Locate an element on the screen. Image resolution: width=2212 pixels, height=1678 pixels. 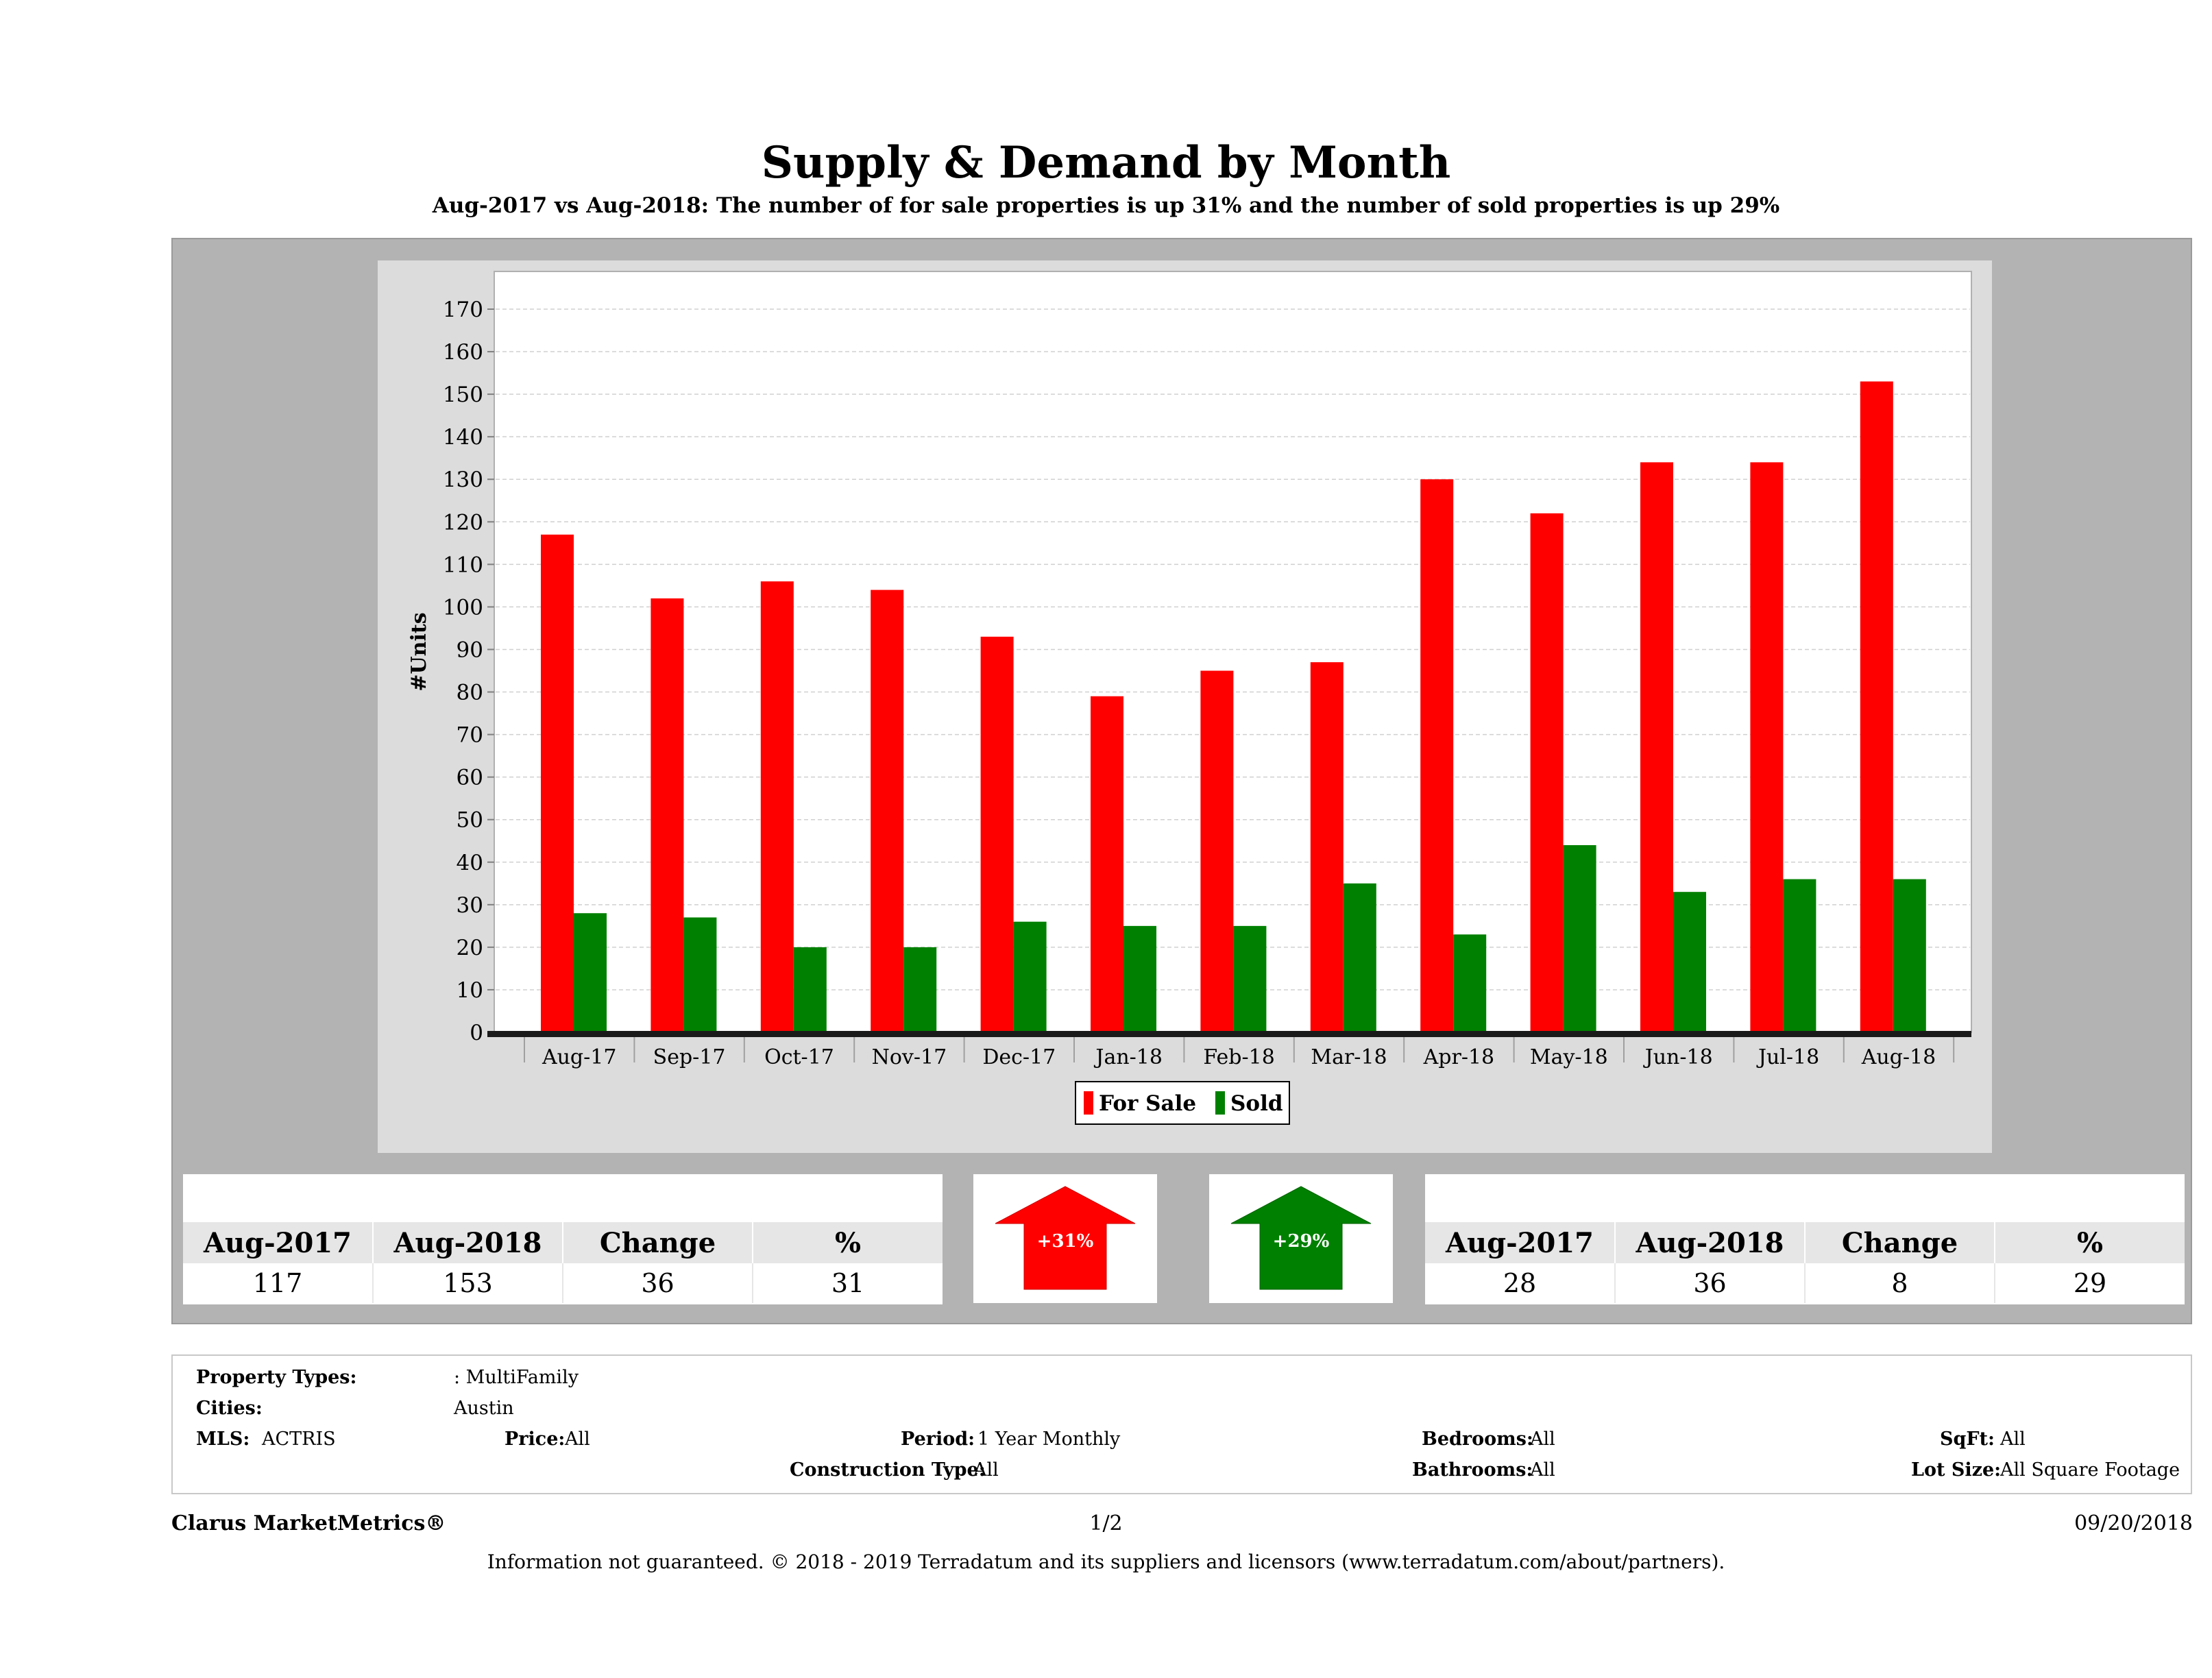
sold-up-arrow-icon: +29% is located at coordinates (1301, 1238).